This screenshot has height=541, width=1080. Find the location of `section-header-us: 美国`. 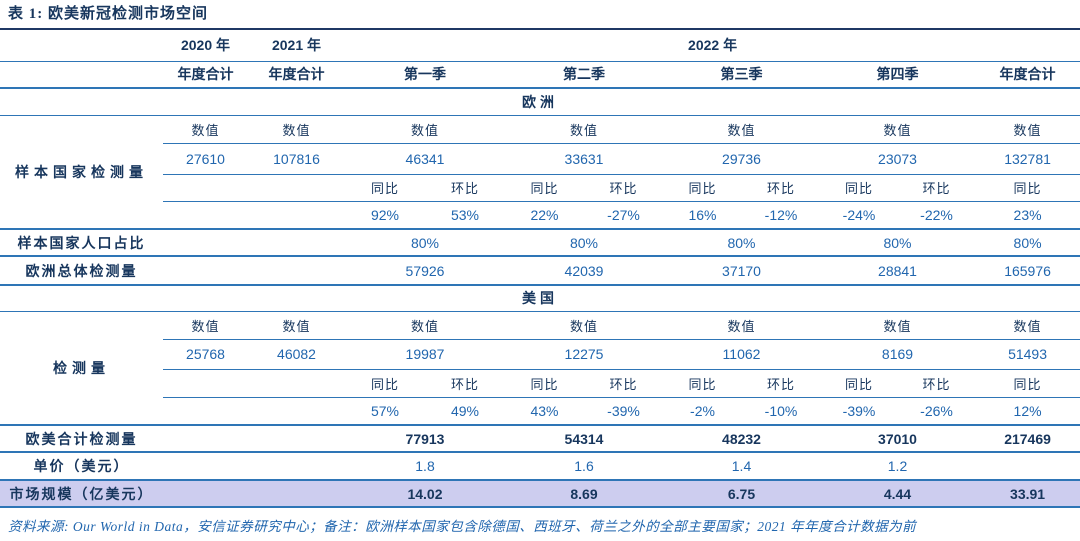

section-header-us: 美国 is located at coordinates (540, 298).